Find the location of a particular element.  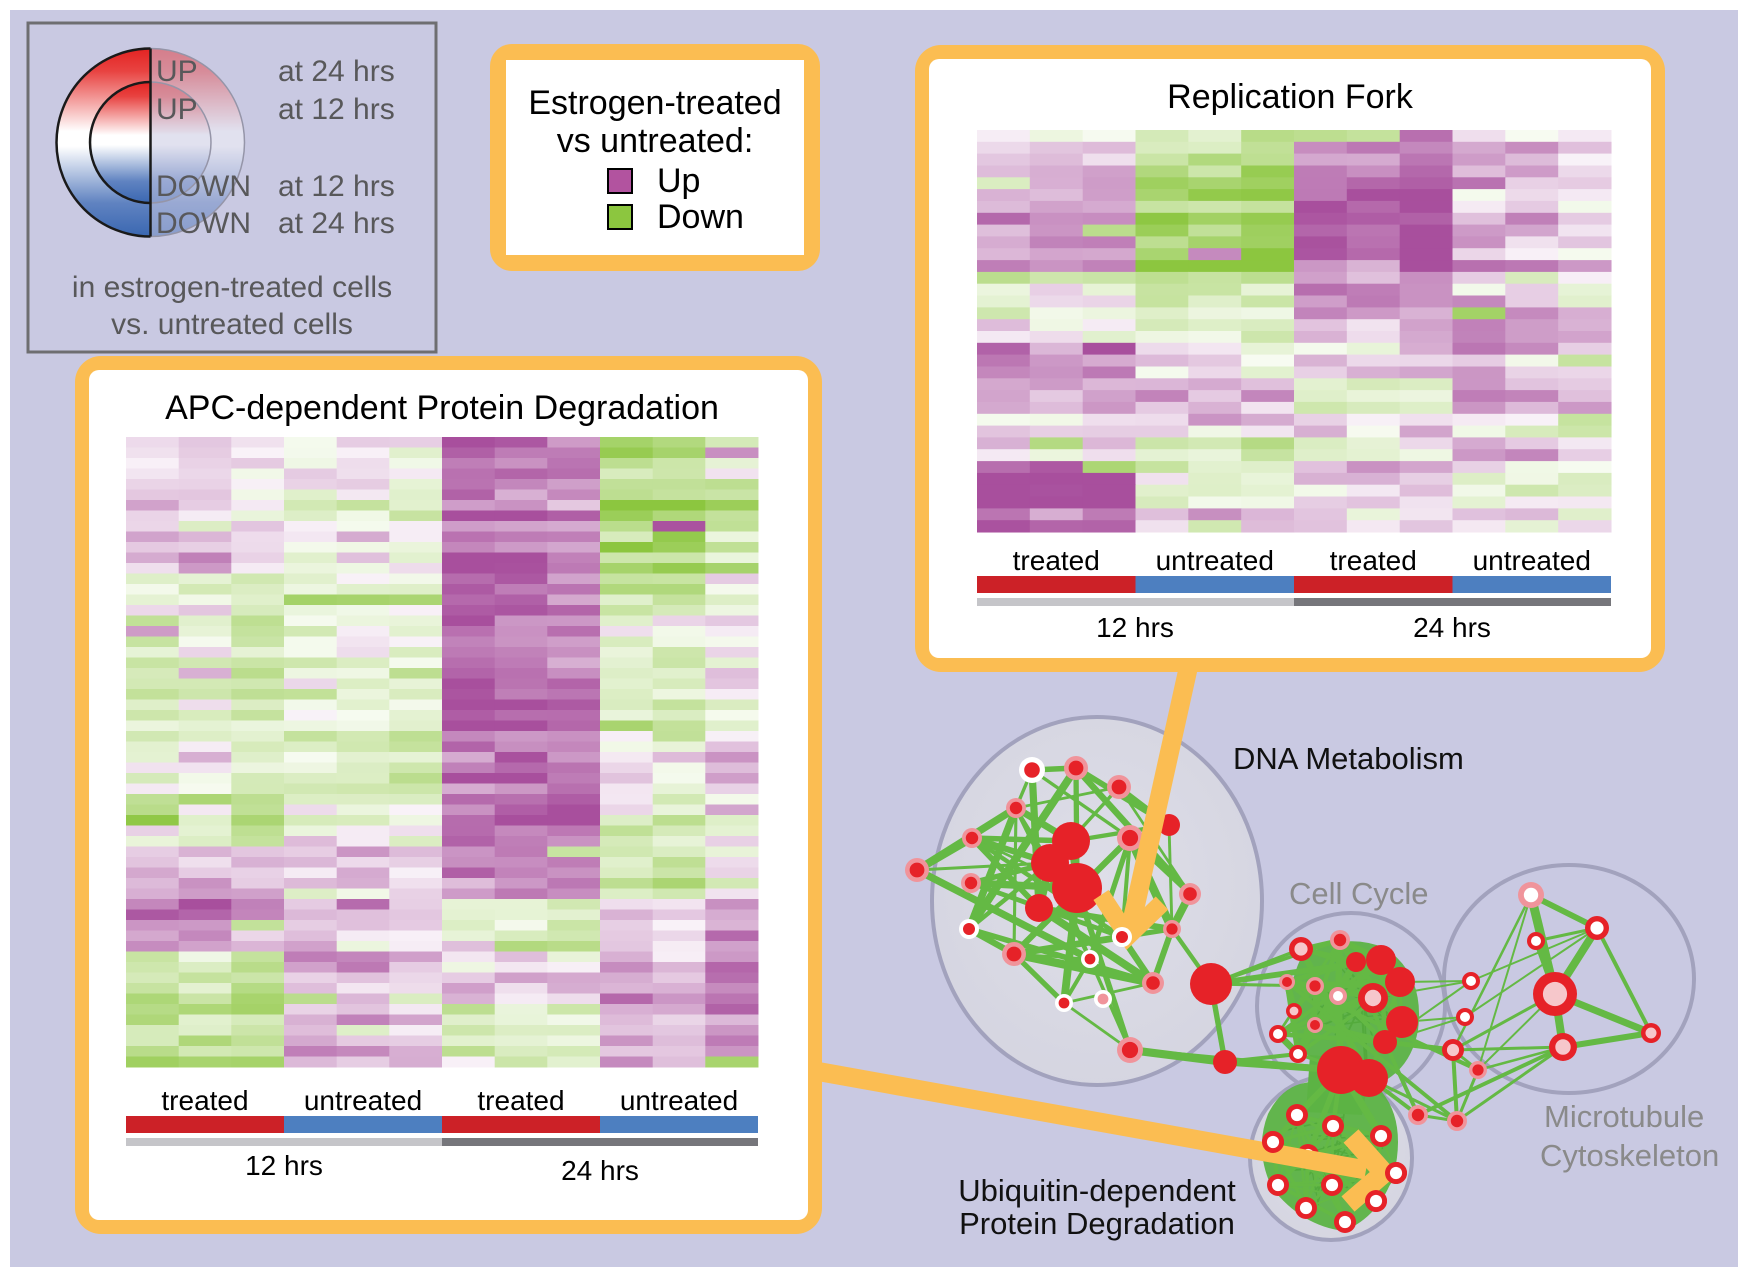

svg-text: in estrogen-treated cells is located at coordinates (232, 287).